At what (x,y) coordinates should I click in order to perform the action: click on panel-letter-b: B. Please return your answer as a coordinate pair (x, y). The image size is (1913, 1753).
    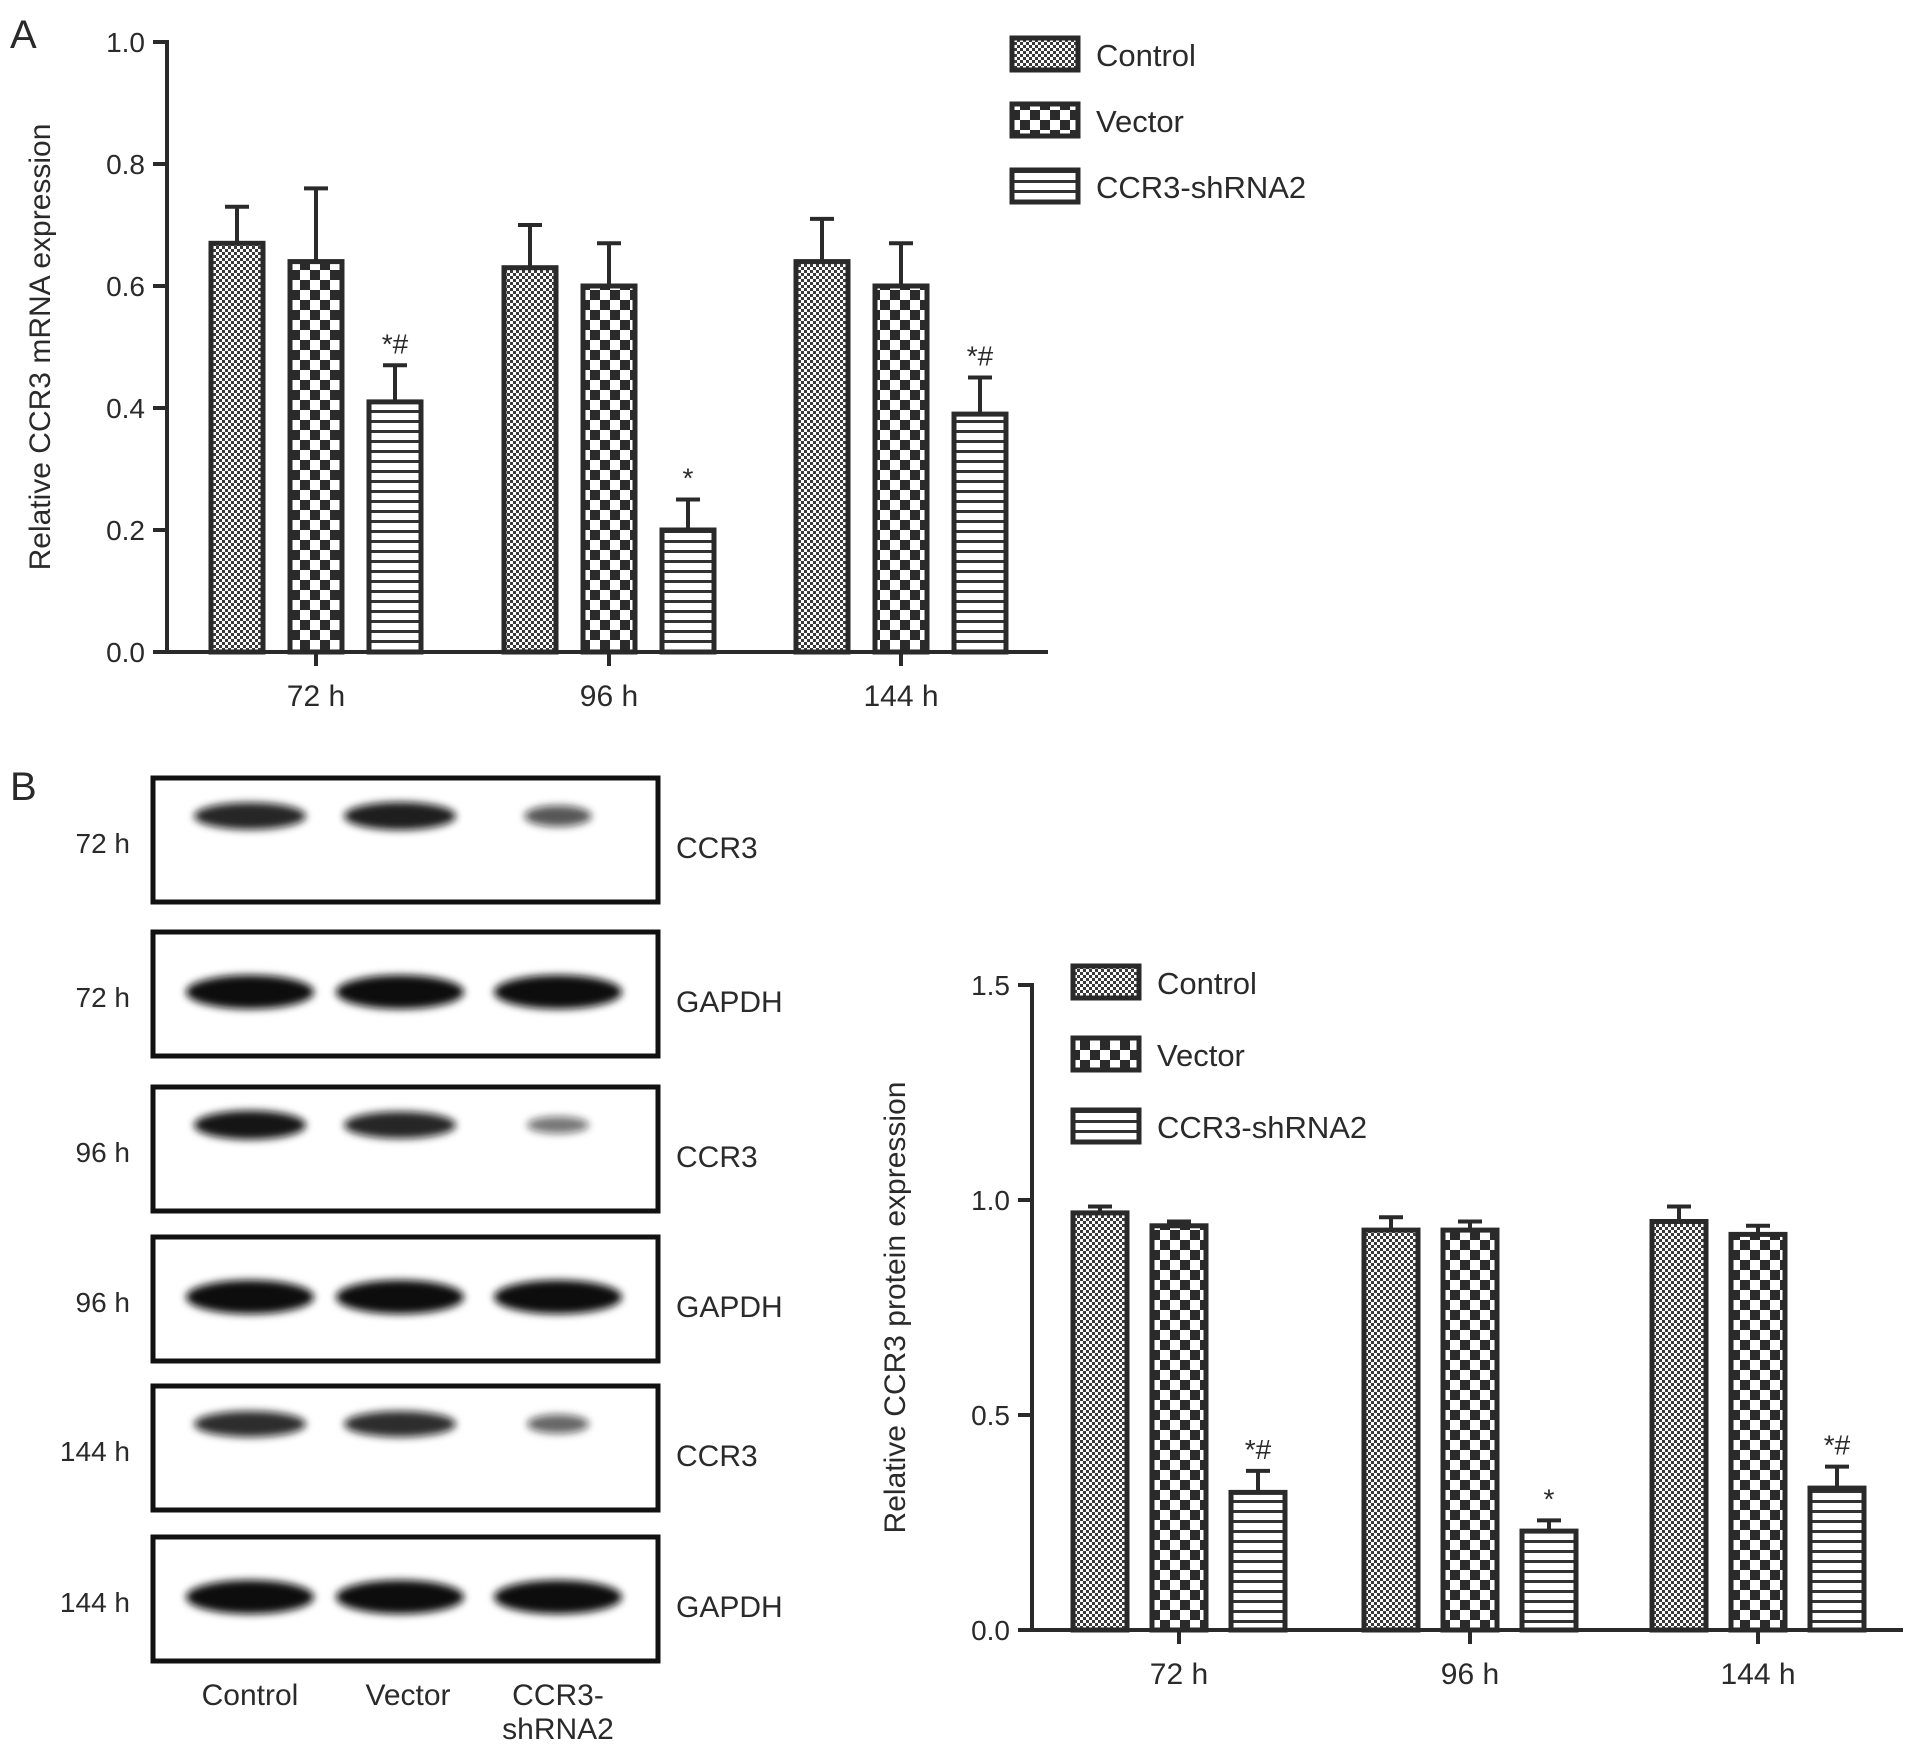
    Looking at the image, I should click on (23, 787).